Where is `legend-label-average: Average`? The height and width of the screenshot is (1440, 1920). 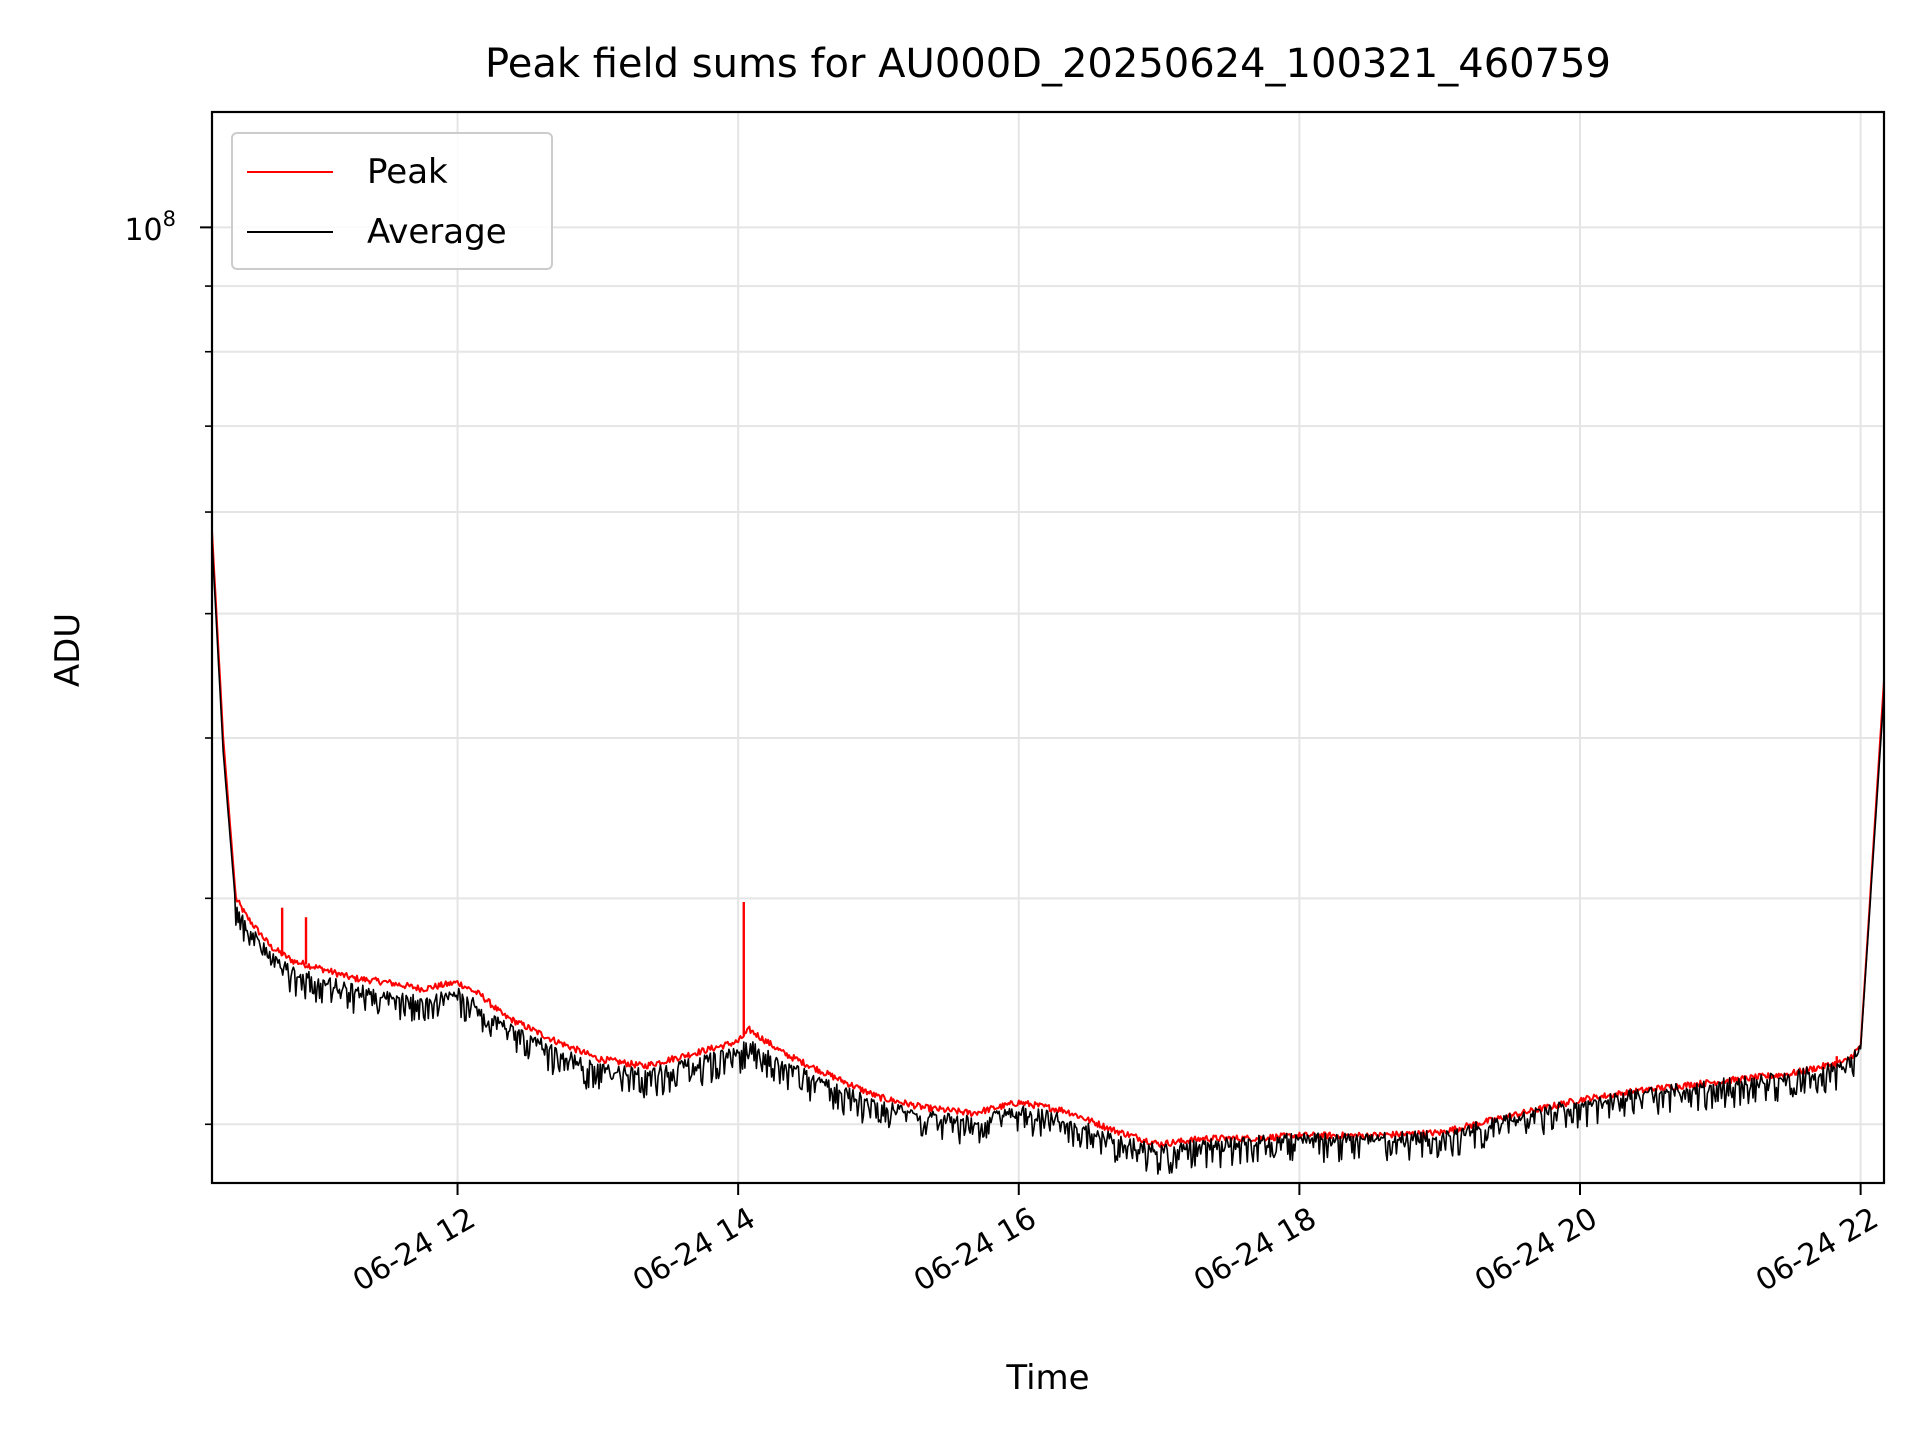
legend-label-average: Average is located at coordinates (437, 232).